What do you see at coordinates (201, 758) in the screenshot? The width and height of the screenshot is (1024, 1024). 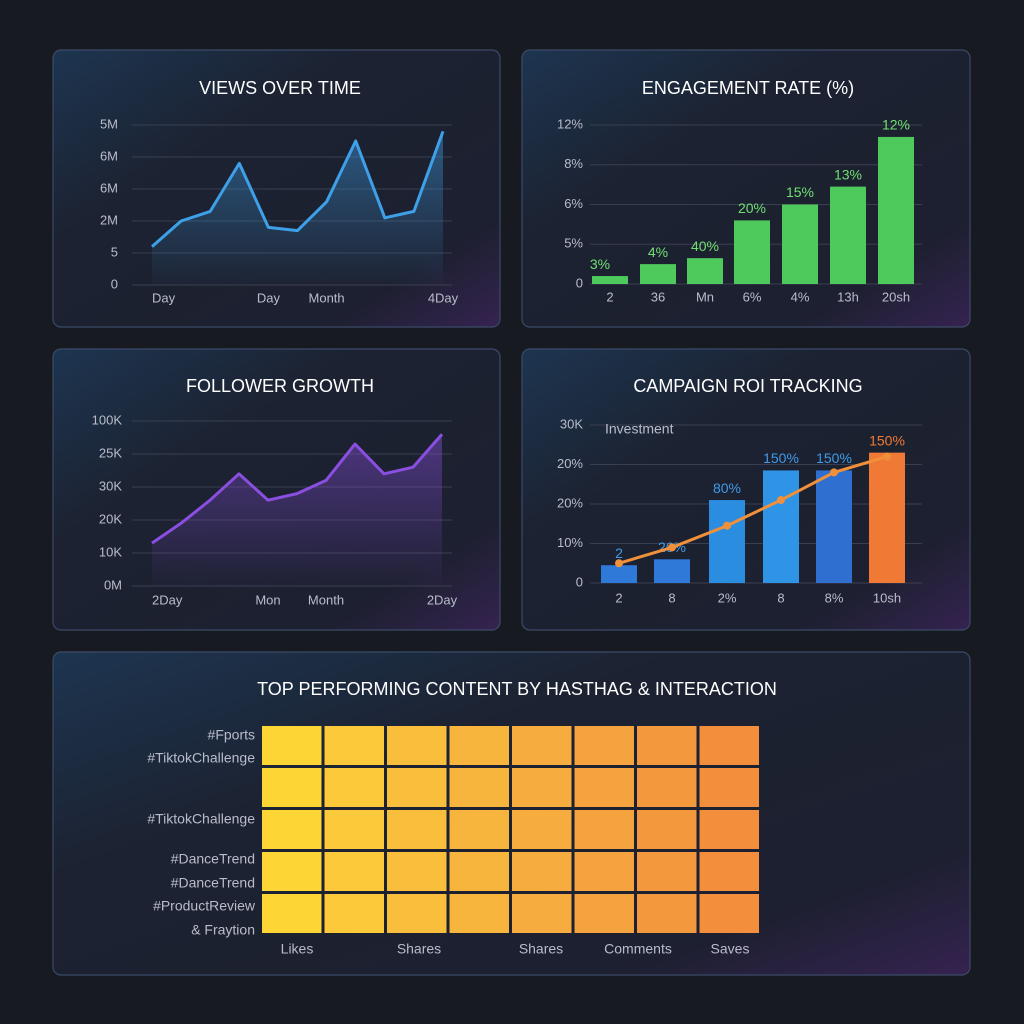 I see `row-label: #TiktokChallenge` at bounding box center [201, 758].